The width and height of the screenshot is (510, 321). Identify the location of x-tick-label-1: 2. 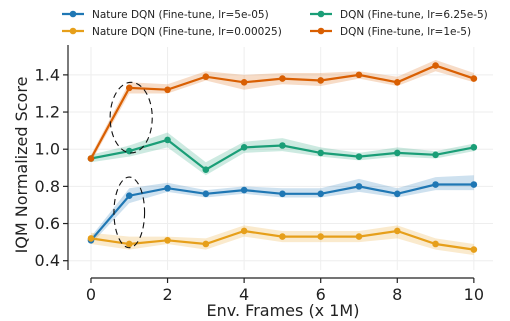
(167, 294).